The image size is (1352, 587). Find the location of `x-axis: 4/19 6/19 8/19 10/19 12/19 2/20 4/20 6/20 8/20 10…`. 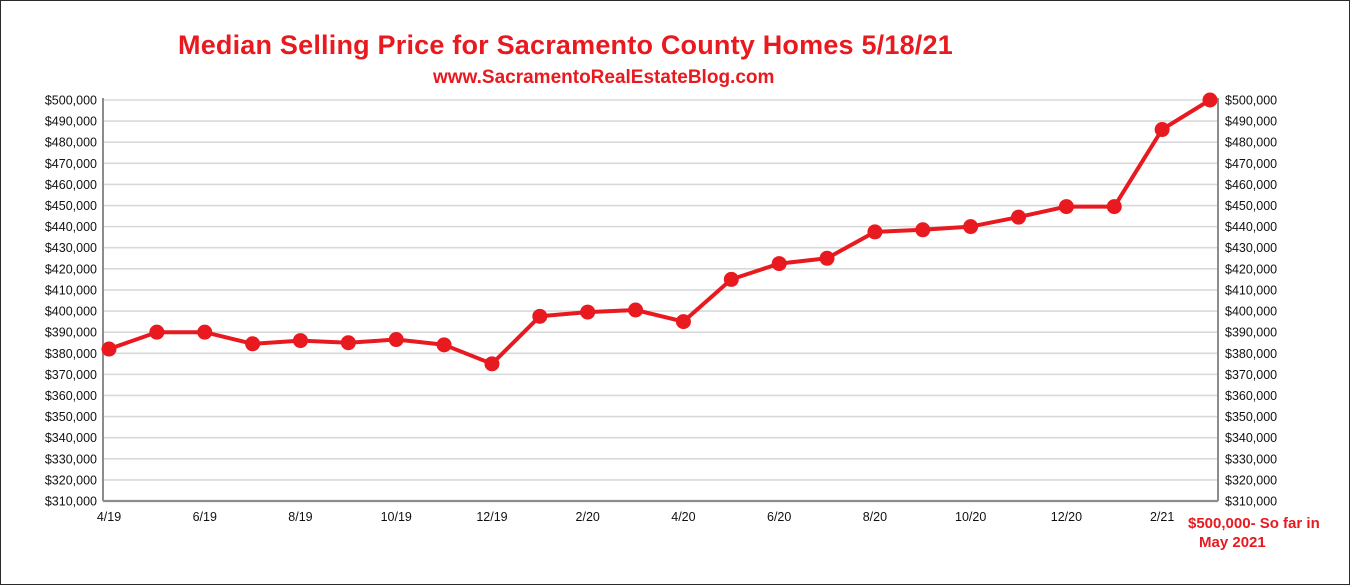

x-axis: 4/19 6/19 8/19 10/19 12/19 2/20 4/20 6/20 8/20 10… is located at coordinates (636, 517).